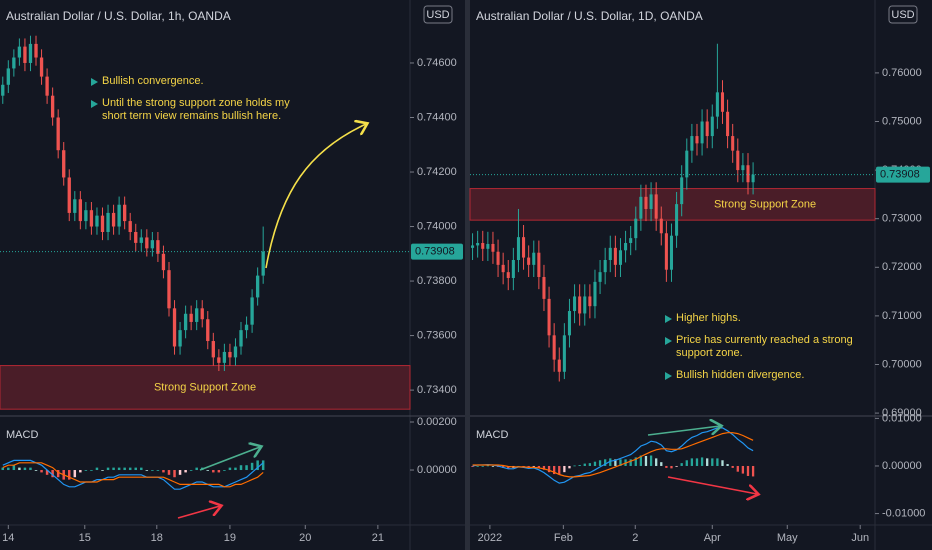 This screenshot has height=550, width=932. Describe the element at coordinates (198, 512) in the screenshot. I see `divergence-arrow` at that location.